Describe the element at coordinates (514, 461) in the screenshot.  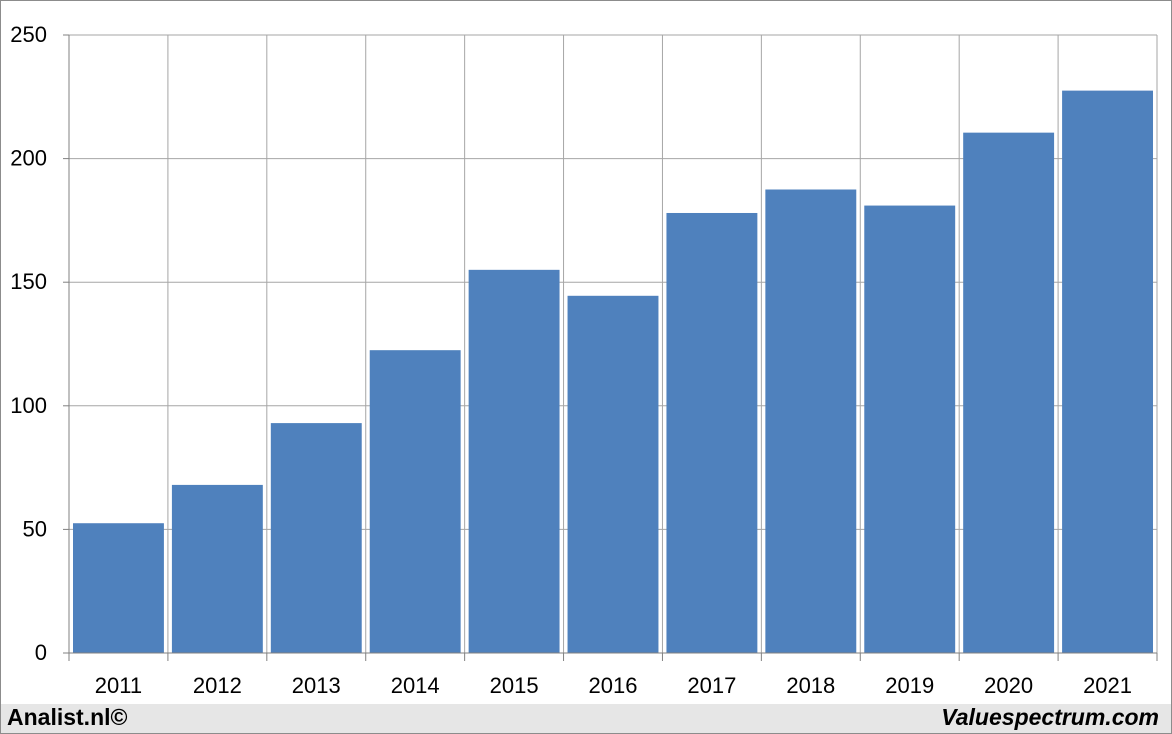
I see `bar-2015` at that location.